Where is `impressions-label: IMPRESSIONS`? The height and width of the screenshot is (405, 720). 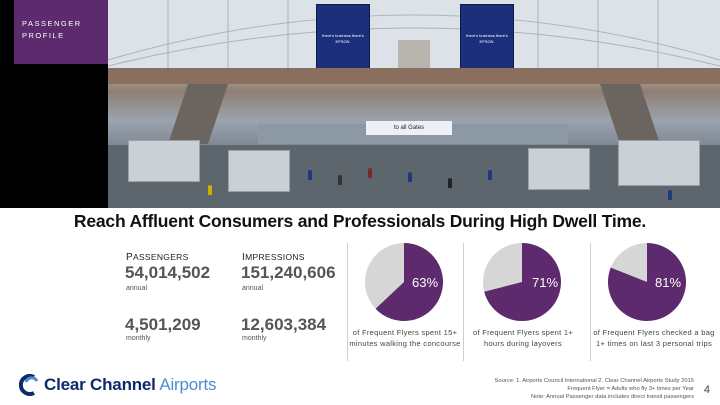 impressions-label: IMPRESSIONS is located at coordinates (273, 257).